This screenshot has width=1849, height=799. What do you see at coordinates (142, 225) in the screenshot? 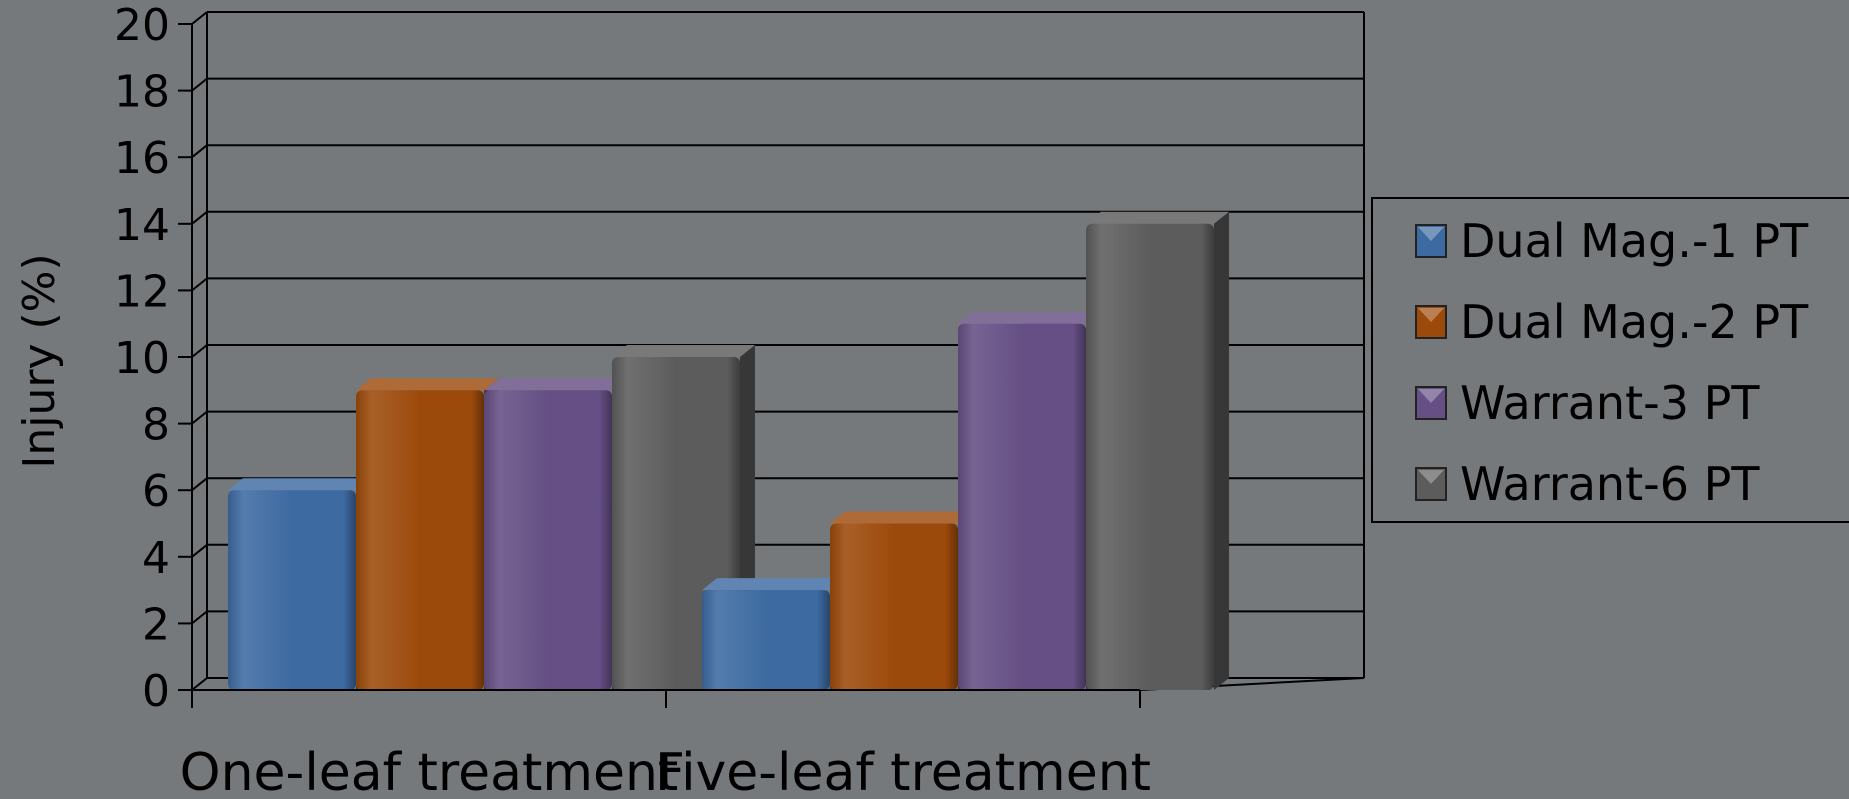
I see `y-tick-label: 14` at bounding box center [142, 225].